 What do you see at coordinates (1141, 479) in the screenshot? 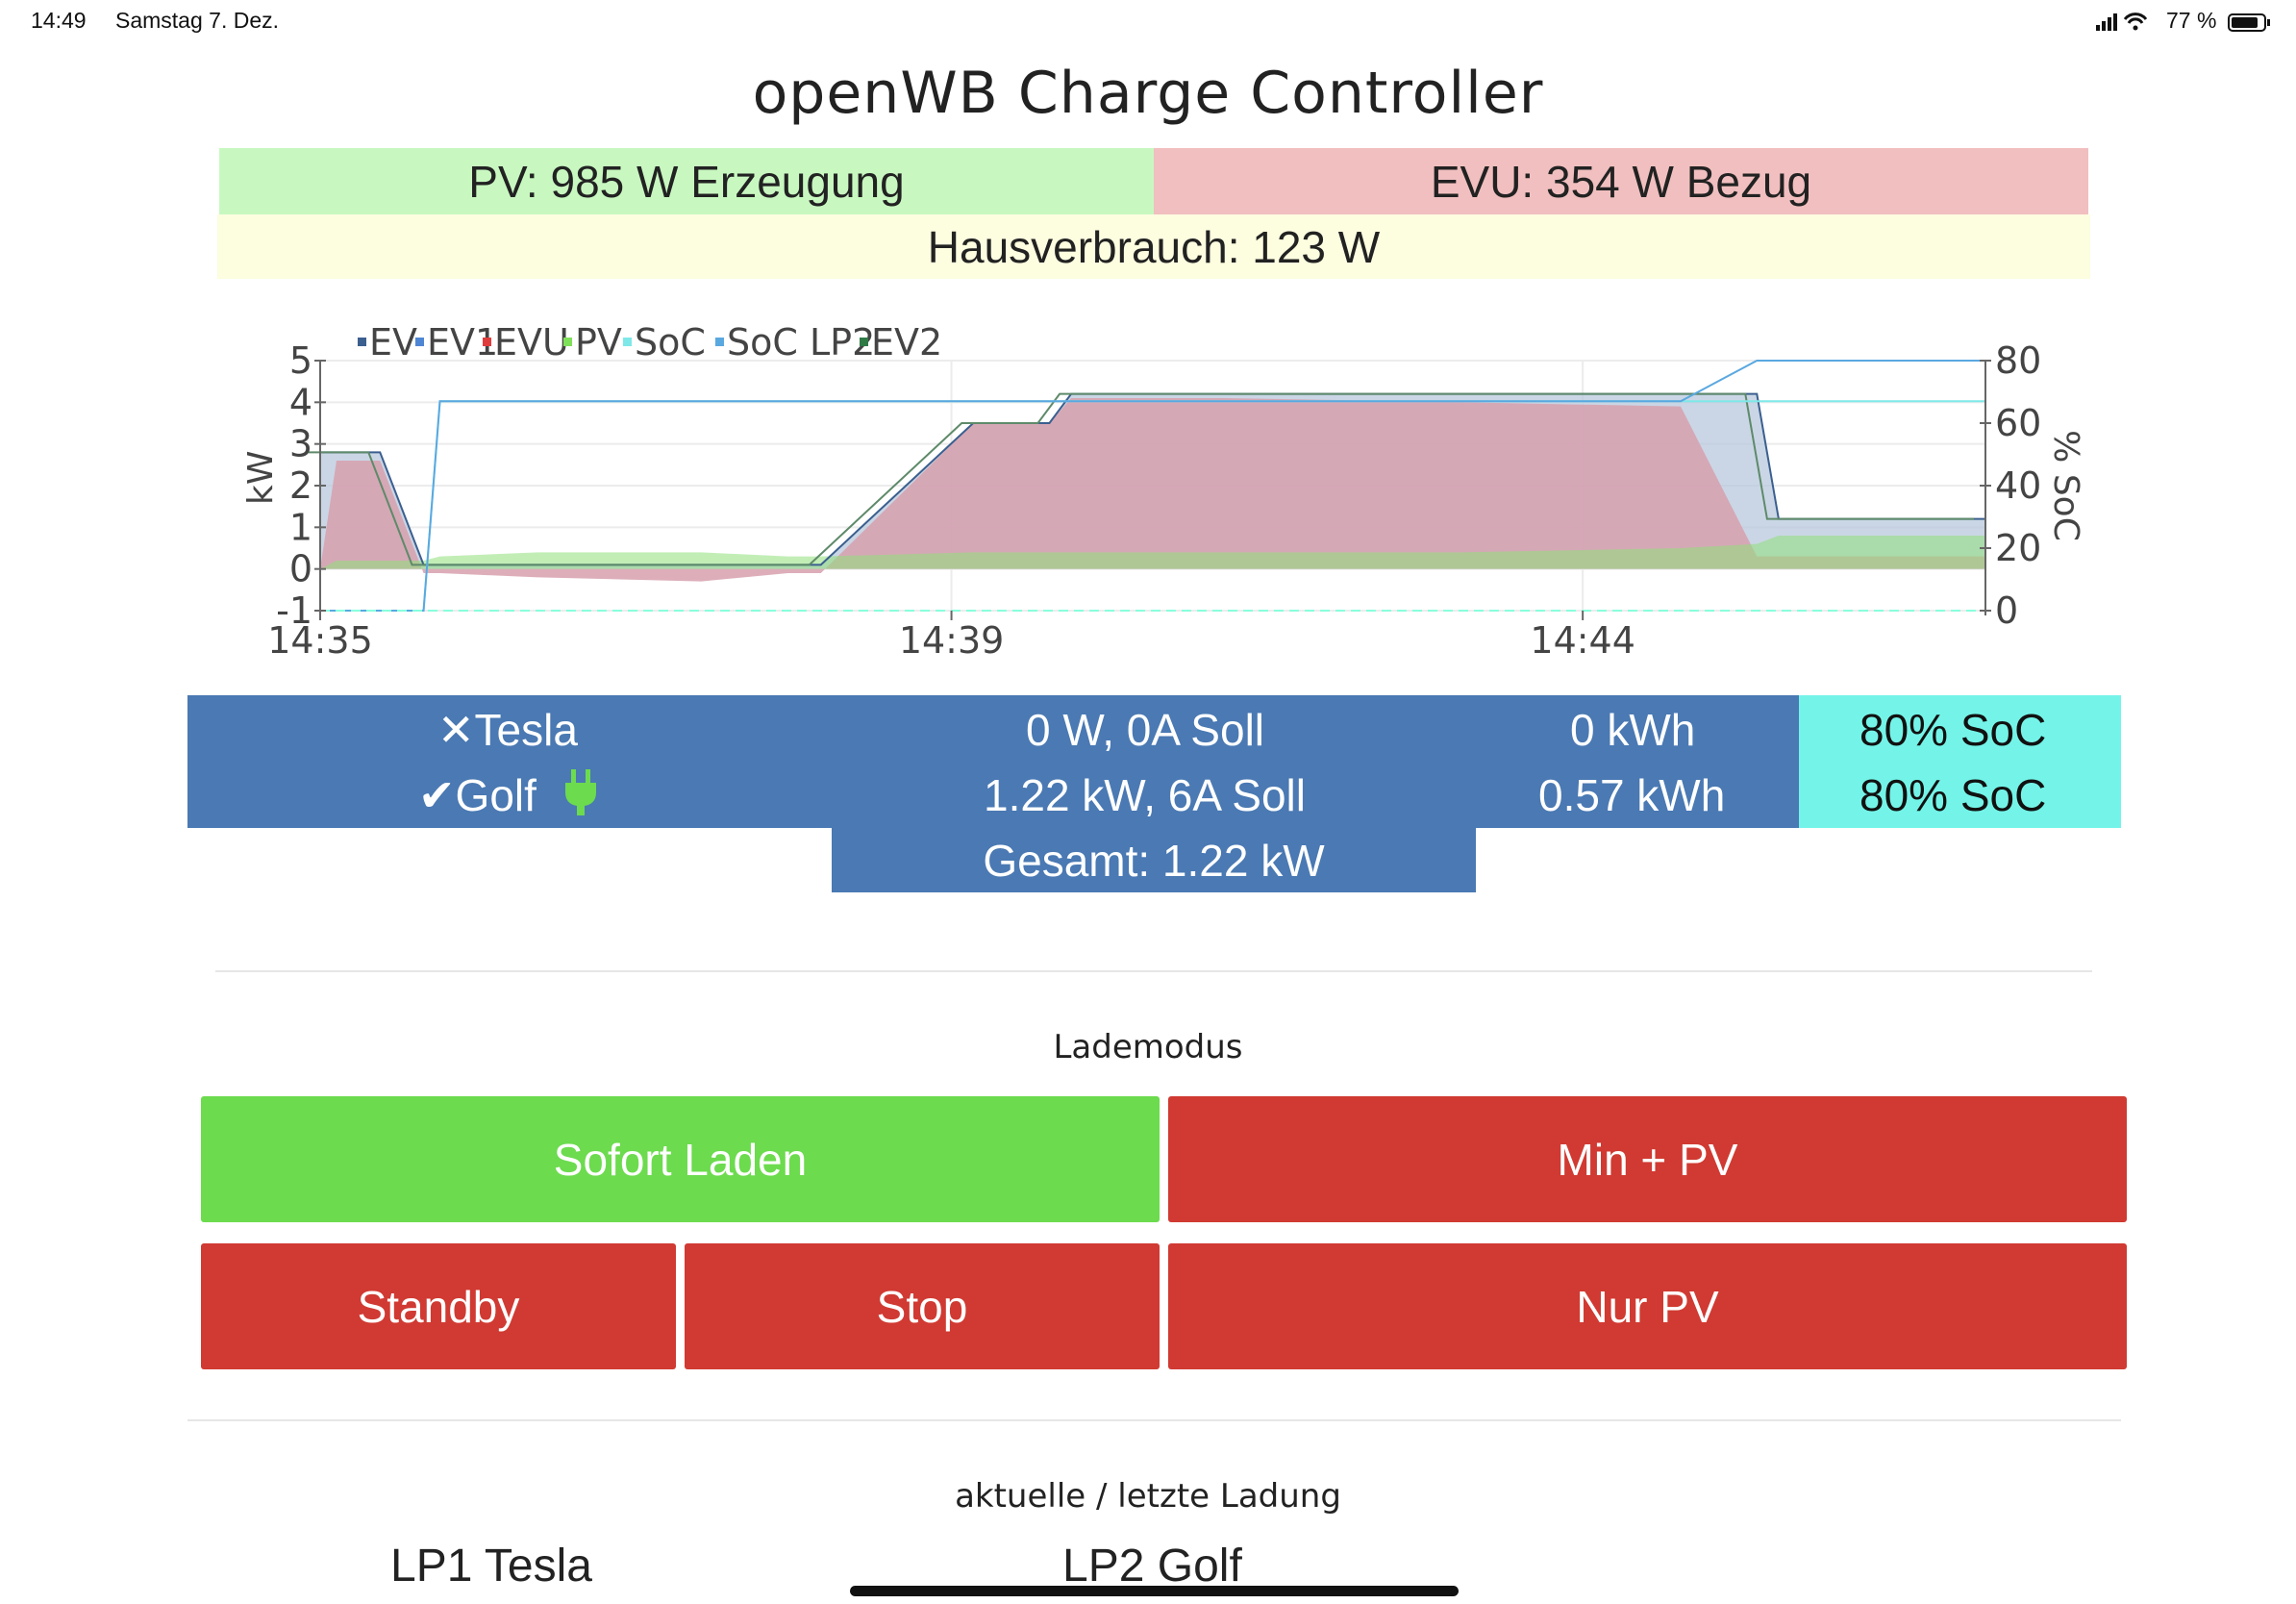
I see `line-ev2` at bounding box center [1141, 479].